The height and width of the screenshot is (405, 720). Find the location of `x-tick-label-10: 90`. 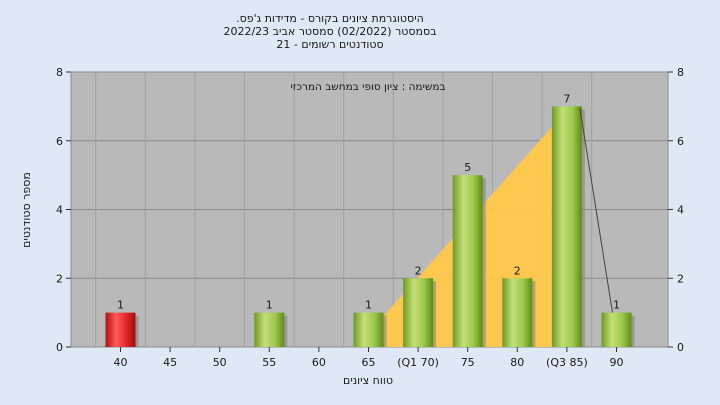

x-tick-label-10: 90 is located at coordinates (617, 362).